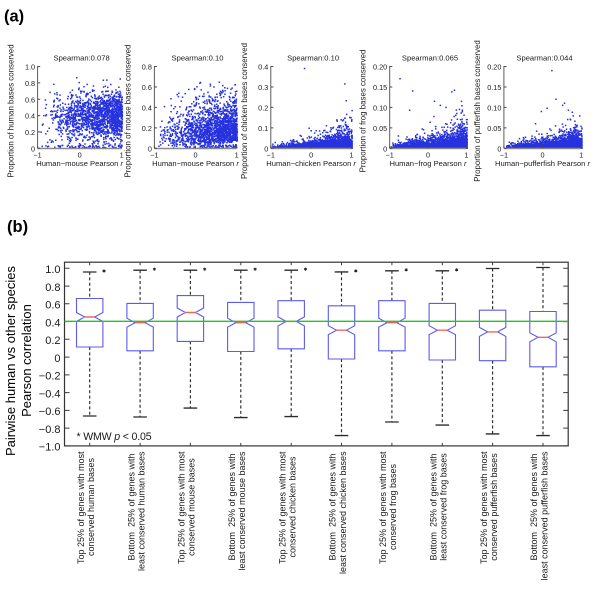 The width and height of the screenshot is (600, 595). I want to click on svg-text: conserved frog bases, so click(393, 506).